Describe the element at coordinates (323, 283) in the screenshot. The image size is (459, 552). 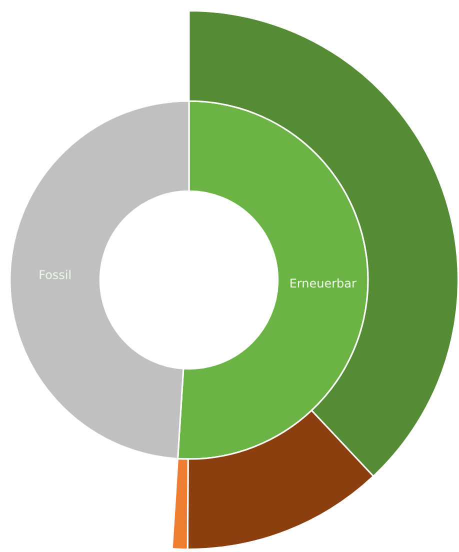
I see `slice-label: Erneuerbar` at that location.